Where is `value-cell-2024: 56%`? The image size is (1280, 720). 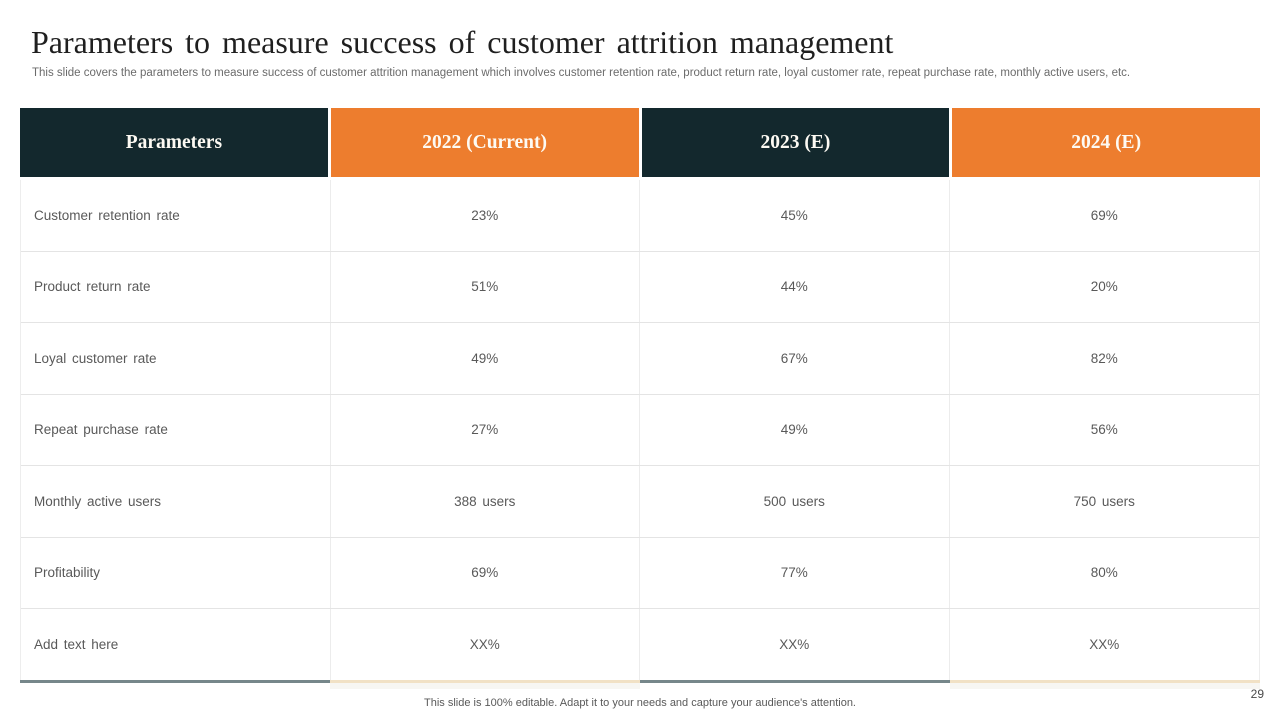 value-cell-2024: 56% is located at coordinates (1104, 430).